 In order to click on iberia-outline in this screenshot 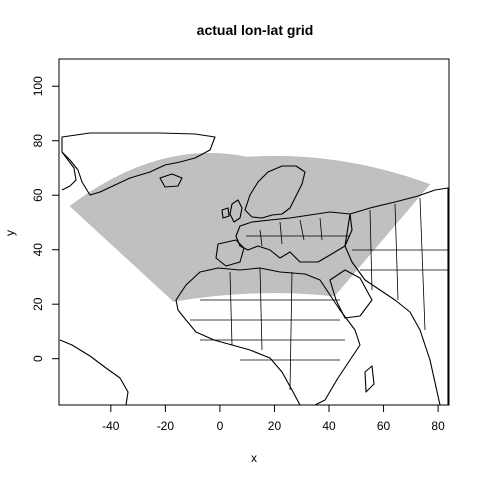, I will do `click(230, 253)`.